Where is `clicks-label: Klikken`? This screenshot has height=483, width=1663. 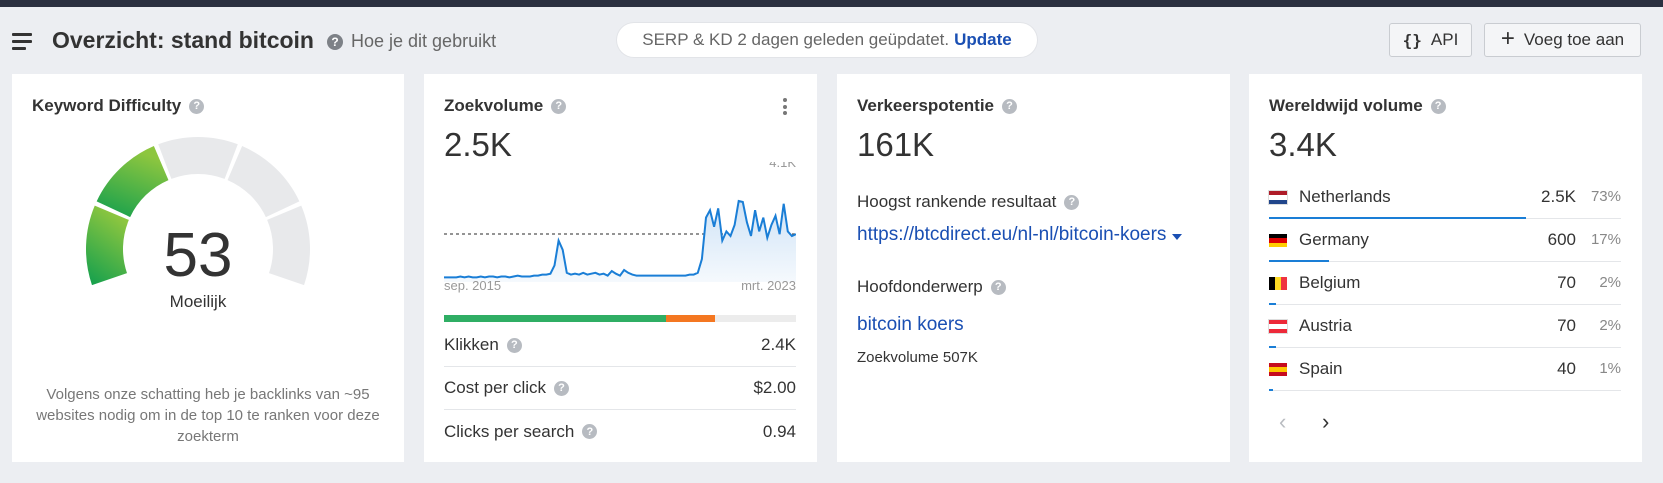
clicks-label: Klikken is located at coordinates (471, 344).